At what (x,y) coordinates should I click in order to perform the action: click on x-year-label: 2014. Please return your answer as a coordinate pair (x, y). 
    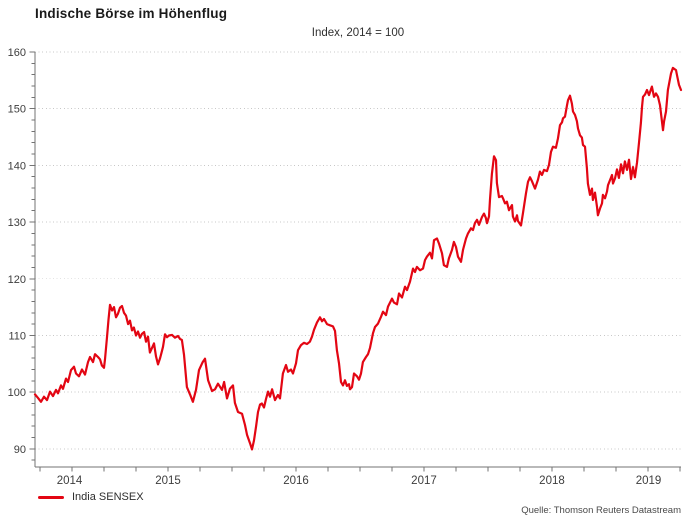
    Looking at the image, I should click on (70, 481).